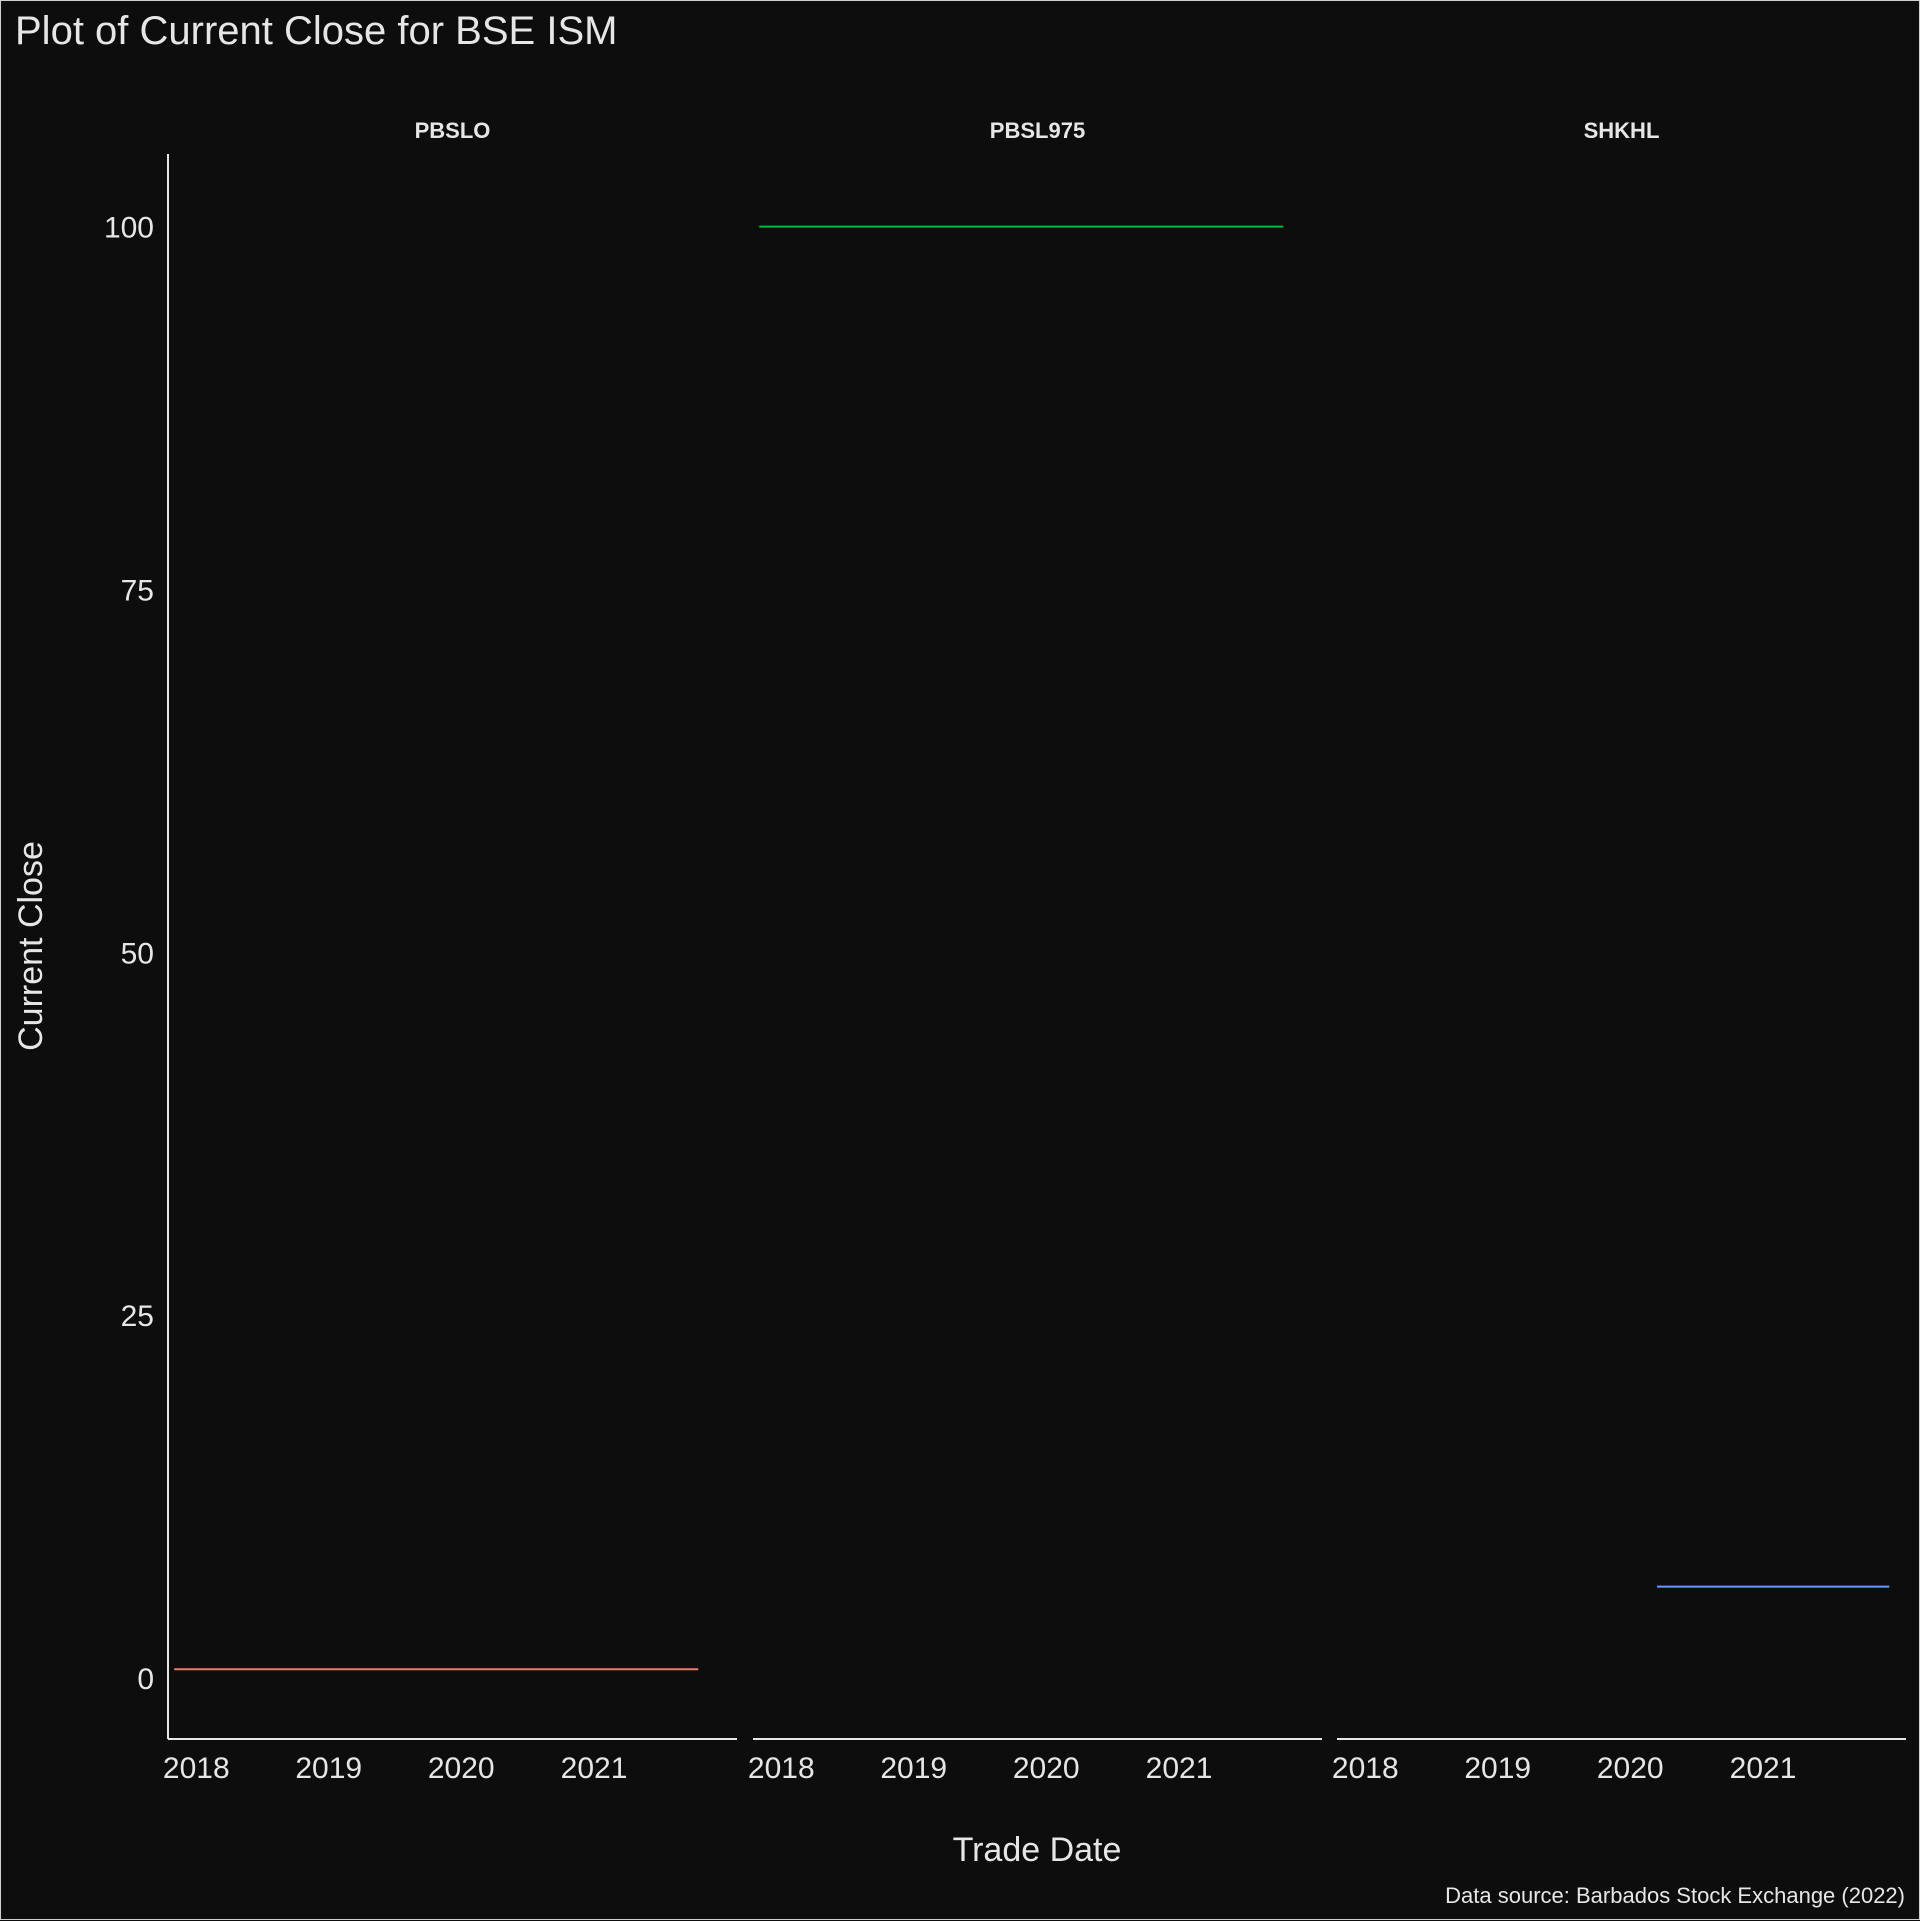  Describe the element at coordinates (145, 1679) in the screenshot. I see `y-tick-label: 0` at that location.